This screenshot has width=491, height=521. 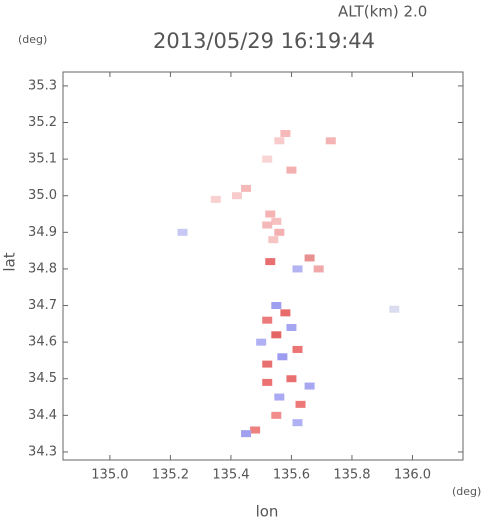 What do you see at coordinates (466, 491) in the screenshot?
I see `x-unit: (deg)` at bounding box center [466, 491].